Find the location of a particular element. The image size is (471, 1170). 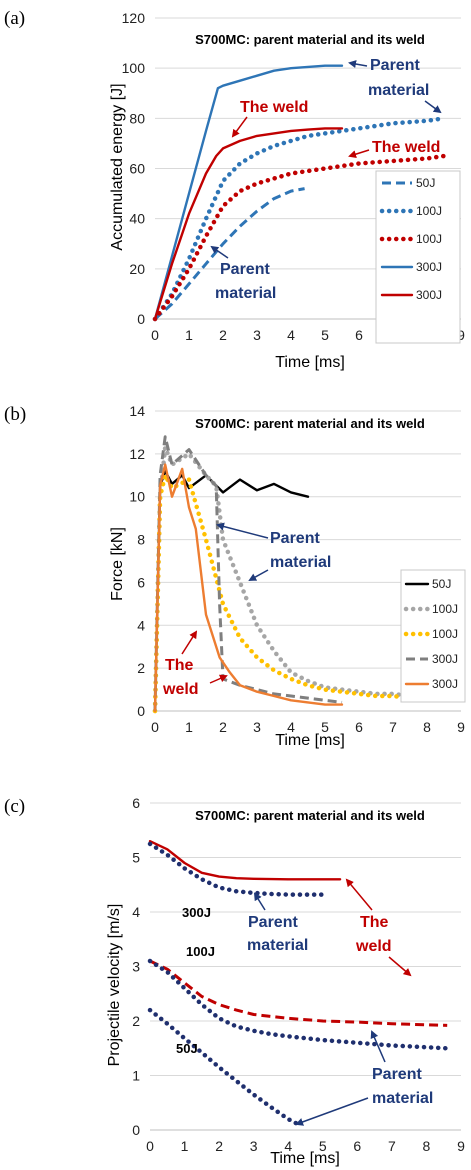

annotation-100j: 100J is located at coordinates (200, 951).